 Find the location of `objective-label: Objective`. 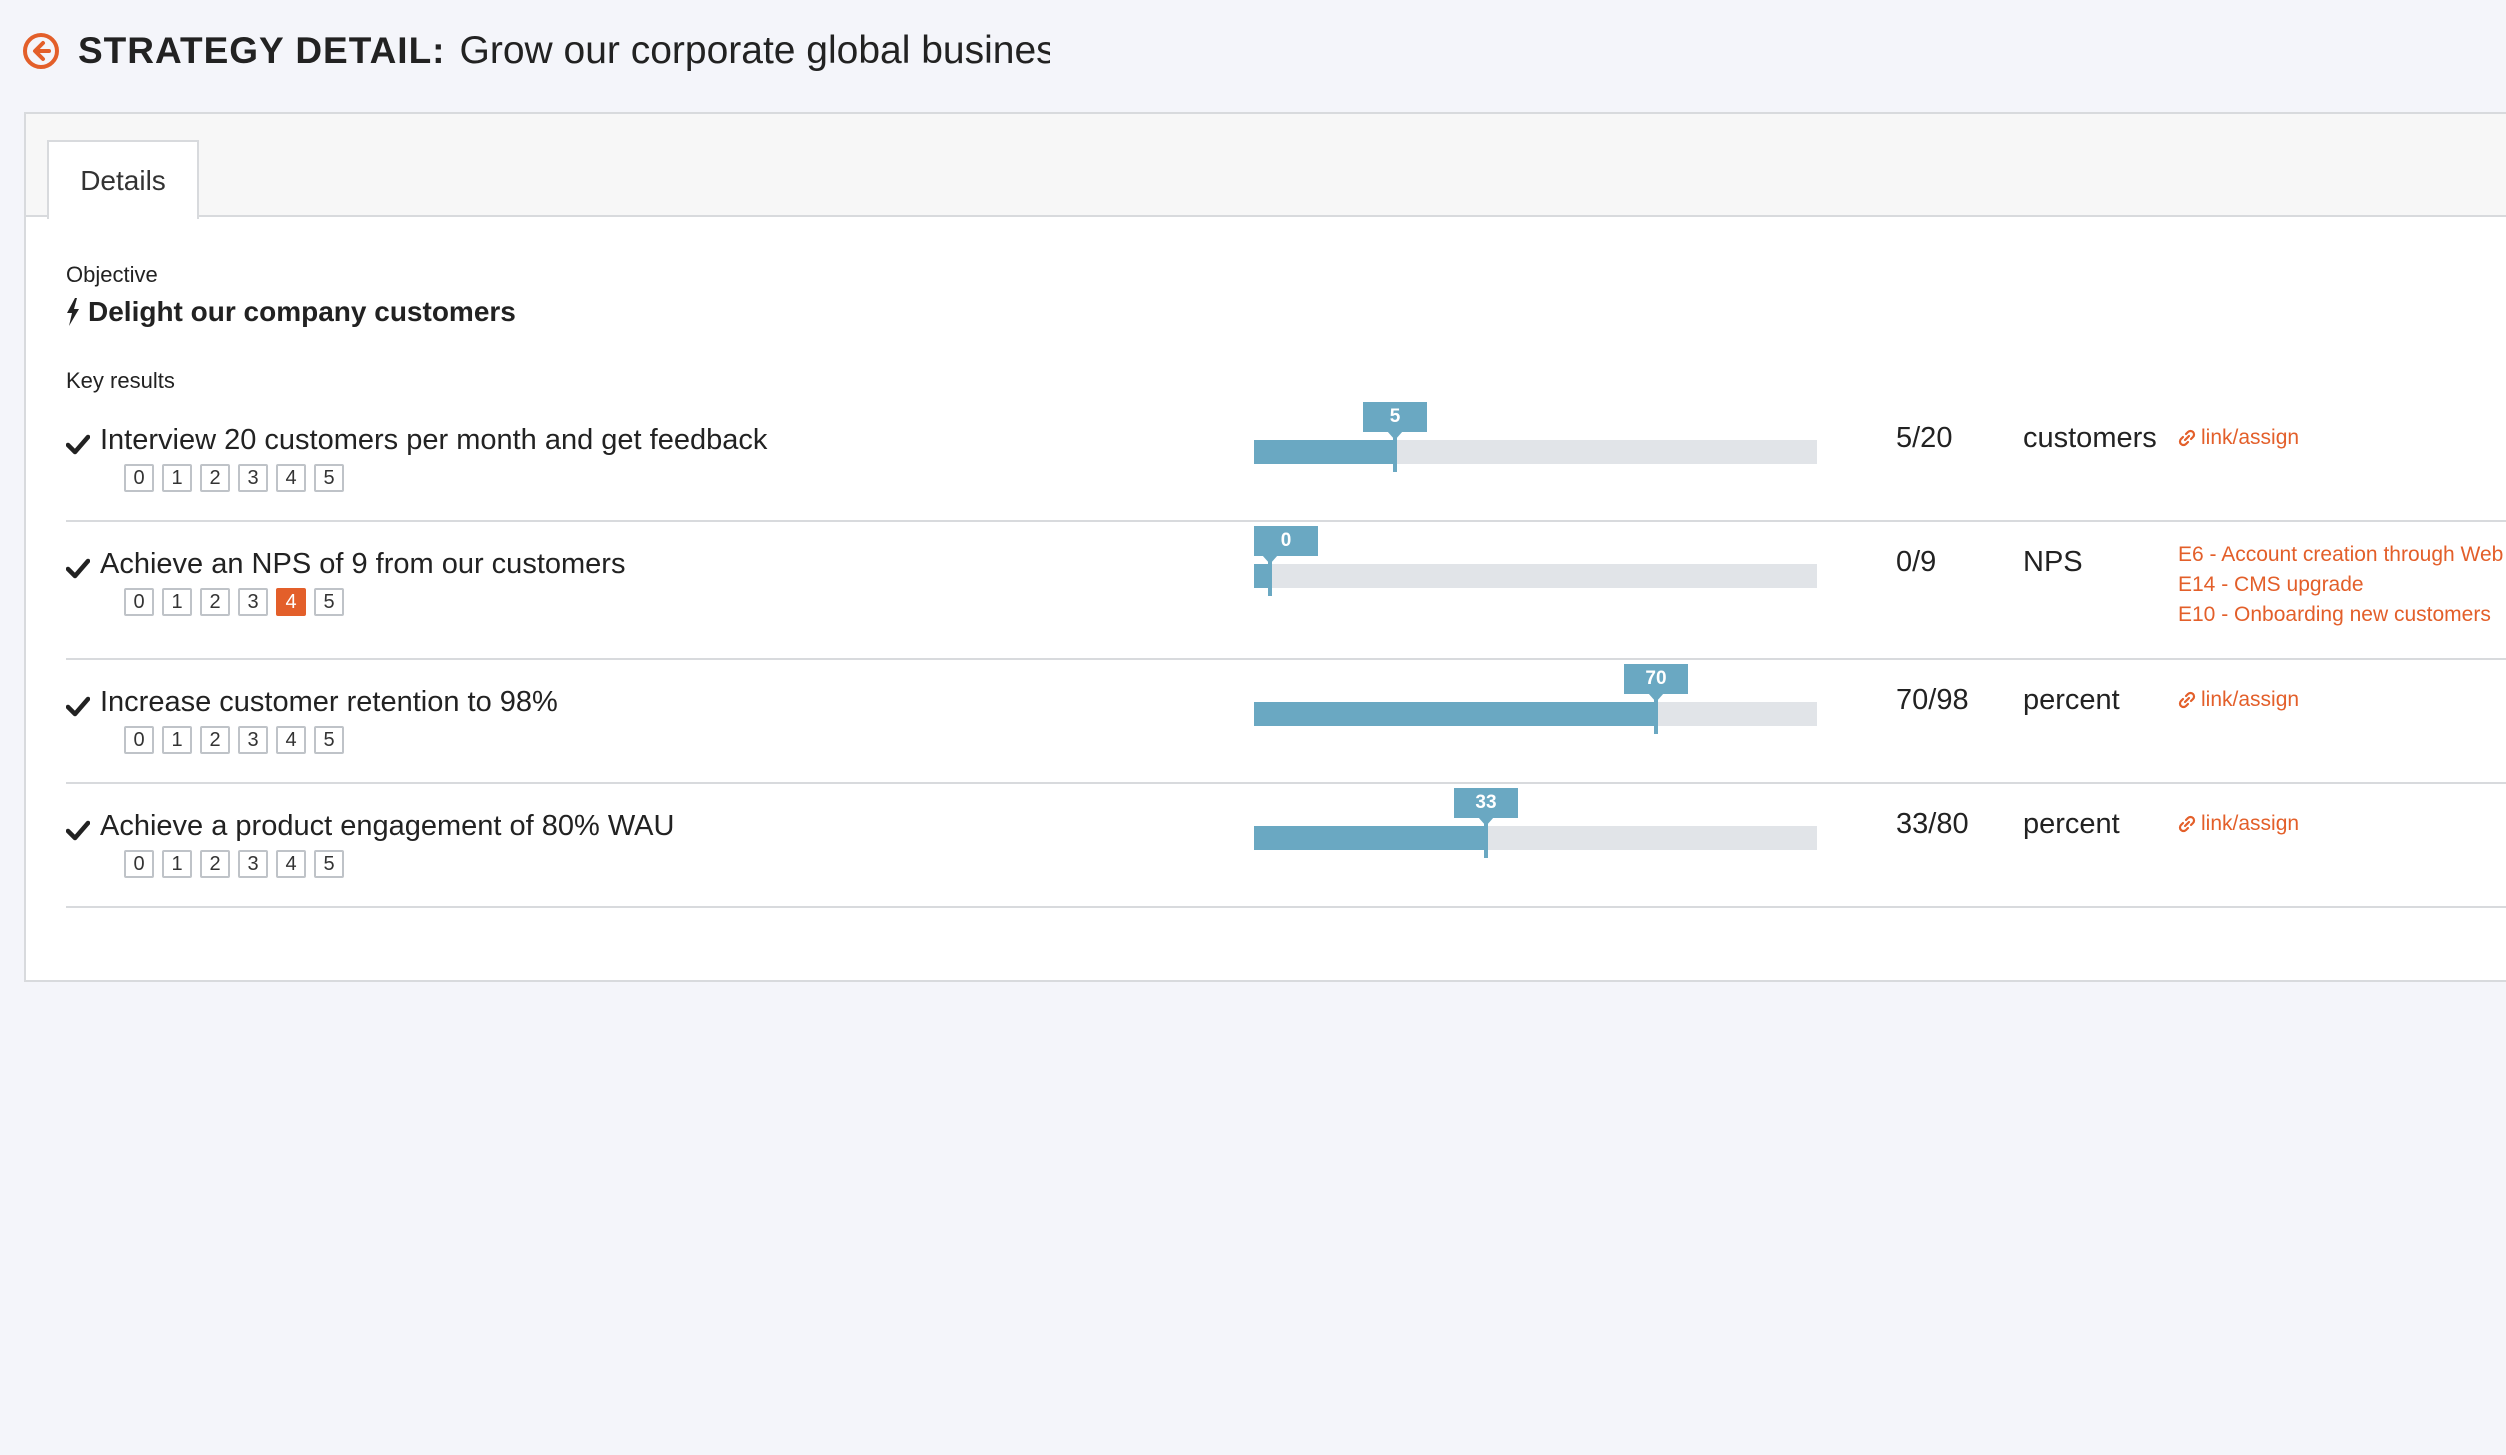

objective-label: Objective is located at coordinates (112, 274).